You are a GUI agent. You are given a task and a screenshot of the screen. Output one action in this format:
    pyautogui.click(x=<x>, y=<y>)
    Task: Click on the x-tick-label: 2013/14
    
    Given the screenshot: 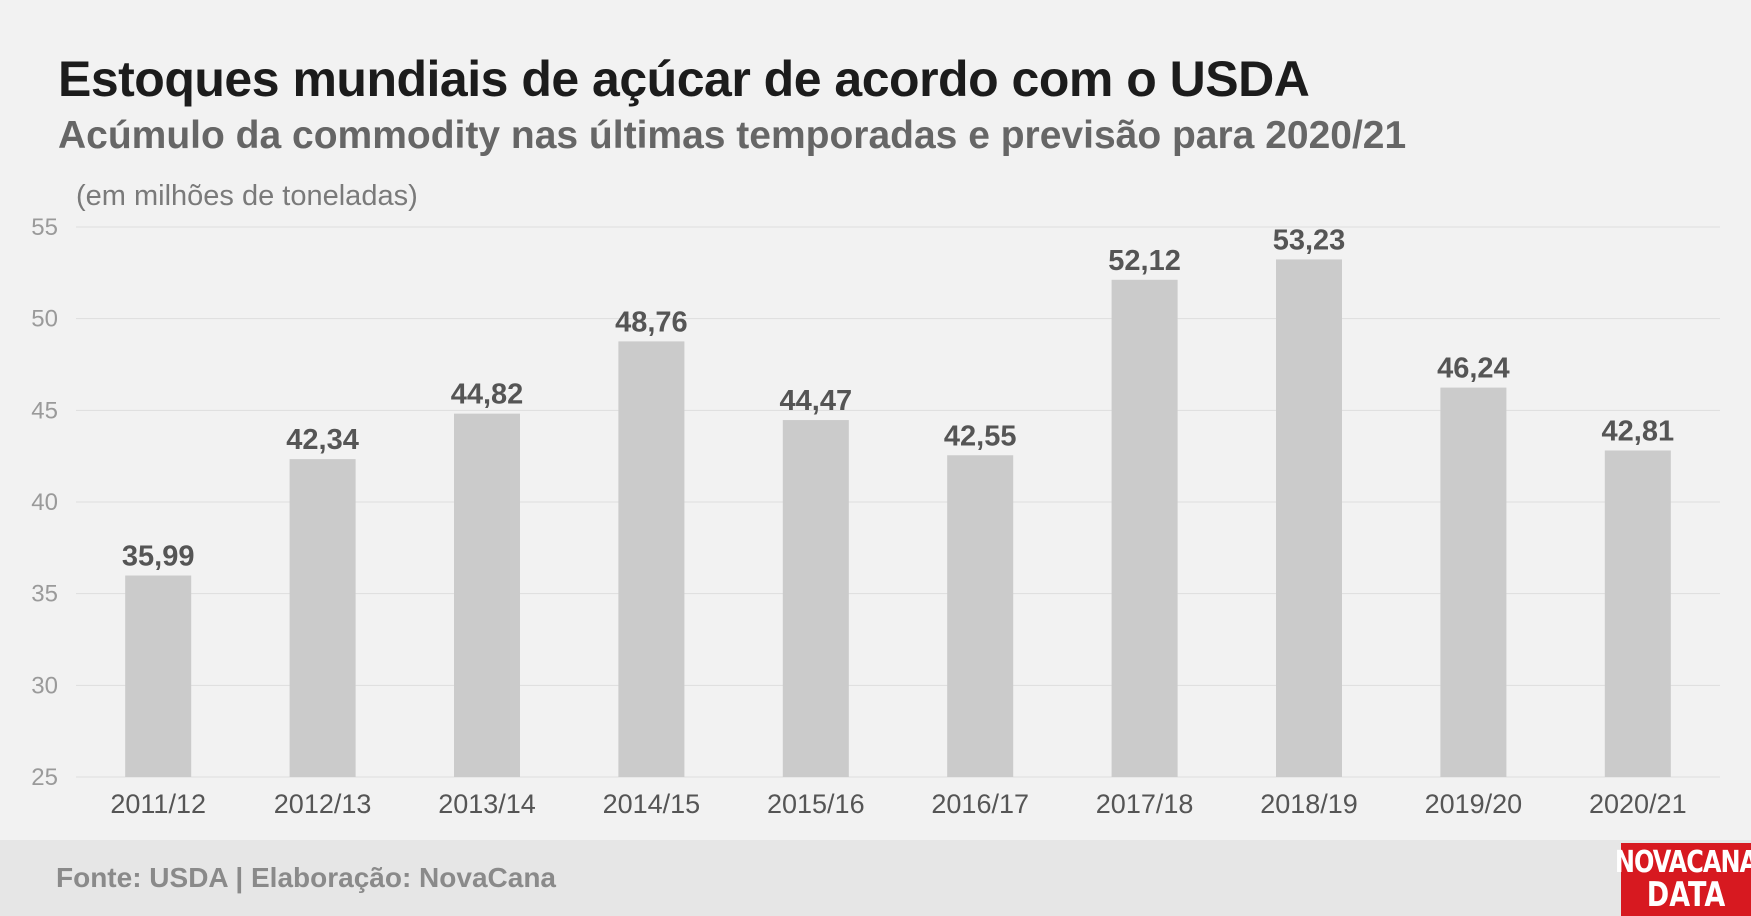 What is the action you would take?
    pyautogui.click(x=487, y=804)
    